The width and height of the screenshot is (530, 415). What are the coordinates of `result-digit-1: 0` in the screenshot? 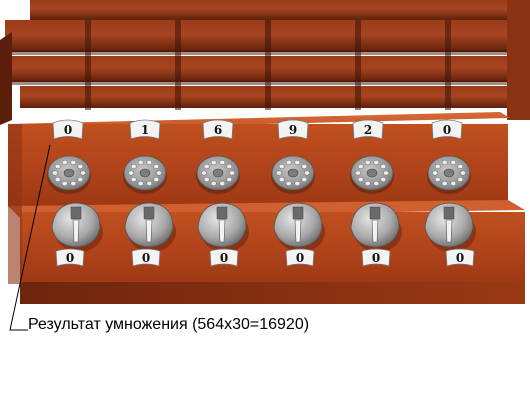 It's located at (68, 129).